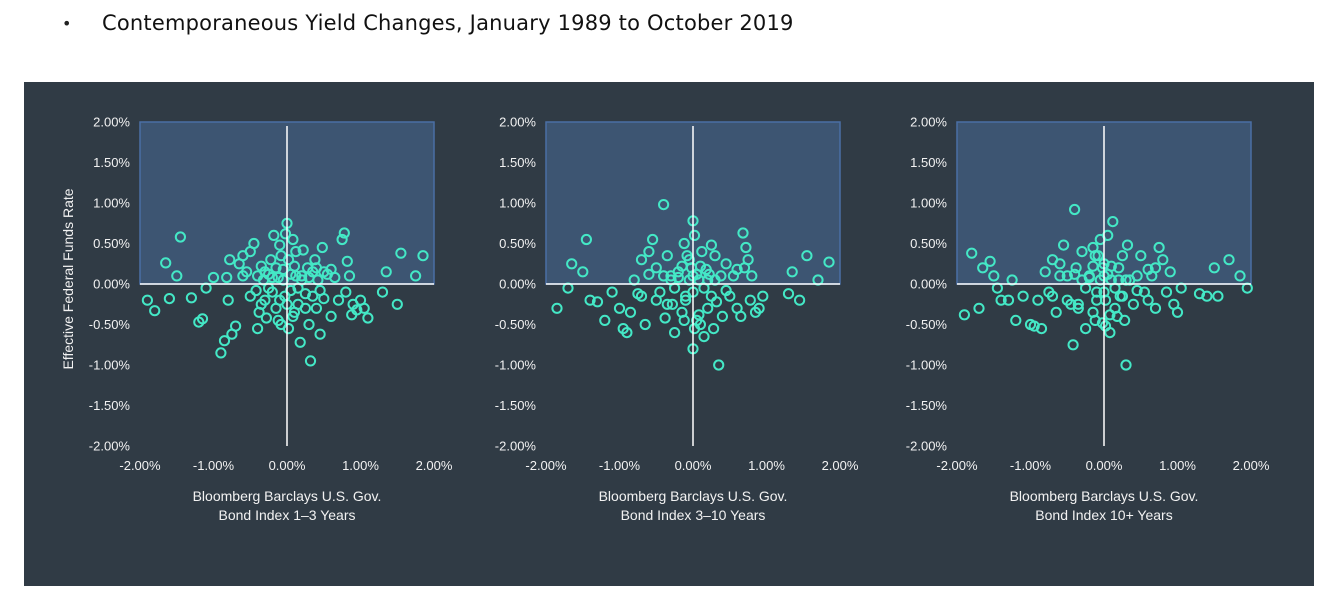 The width and height of the screenshot is (1330, 599). I want to click on x-axis-title: Bond Index 10+ Years, so click(1103, 515).